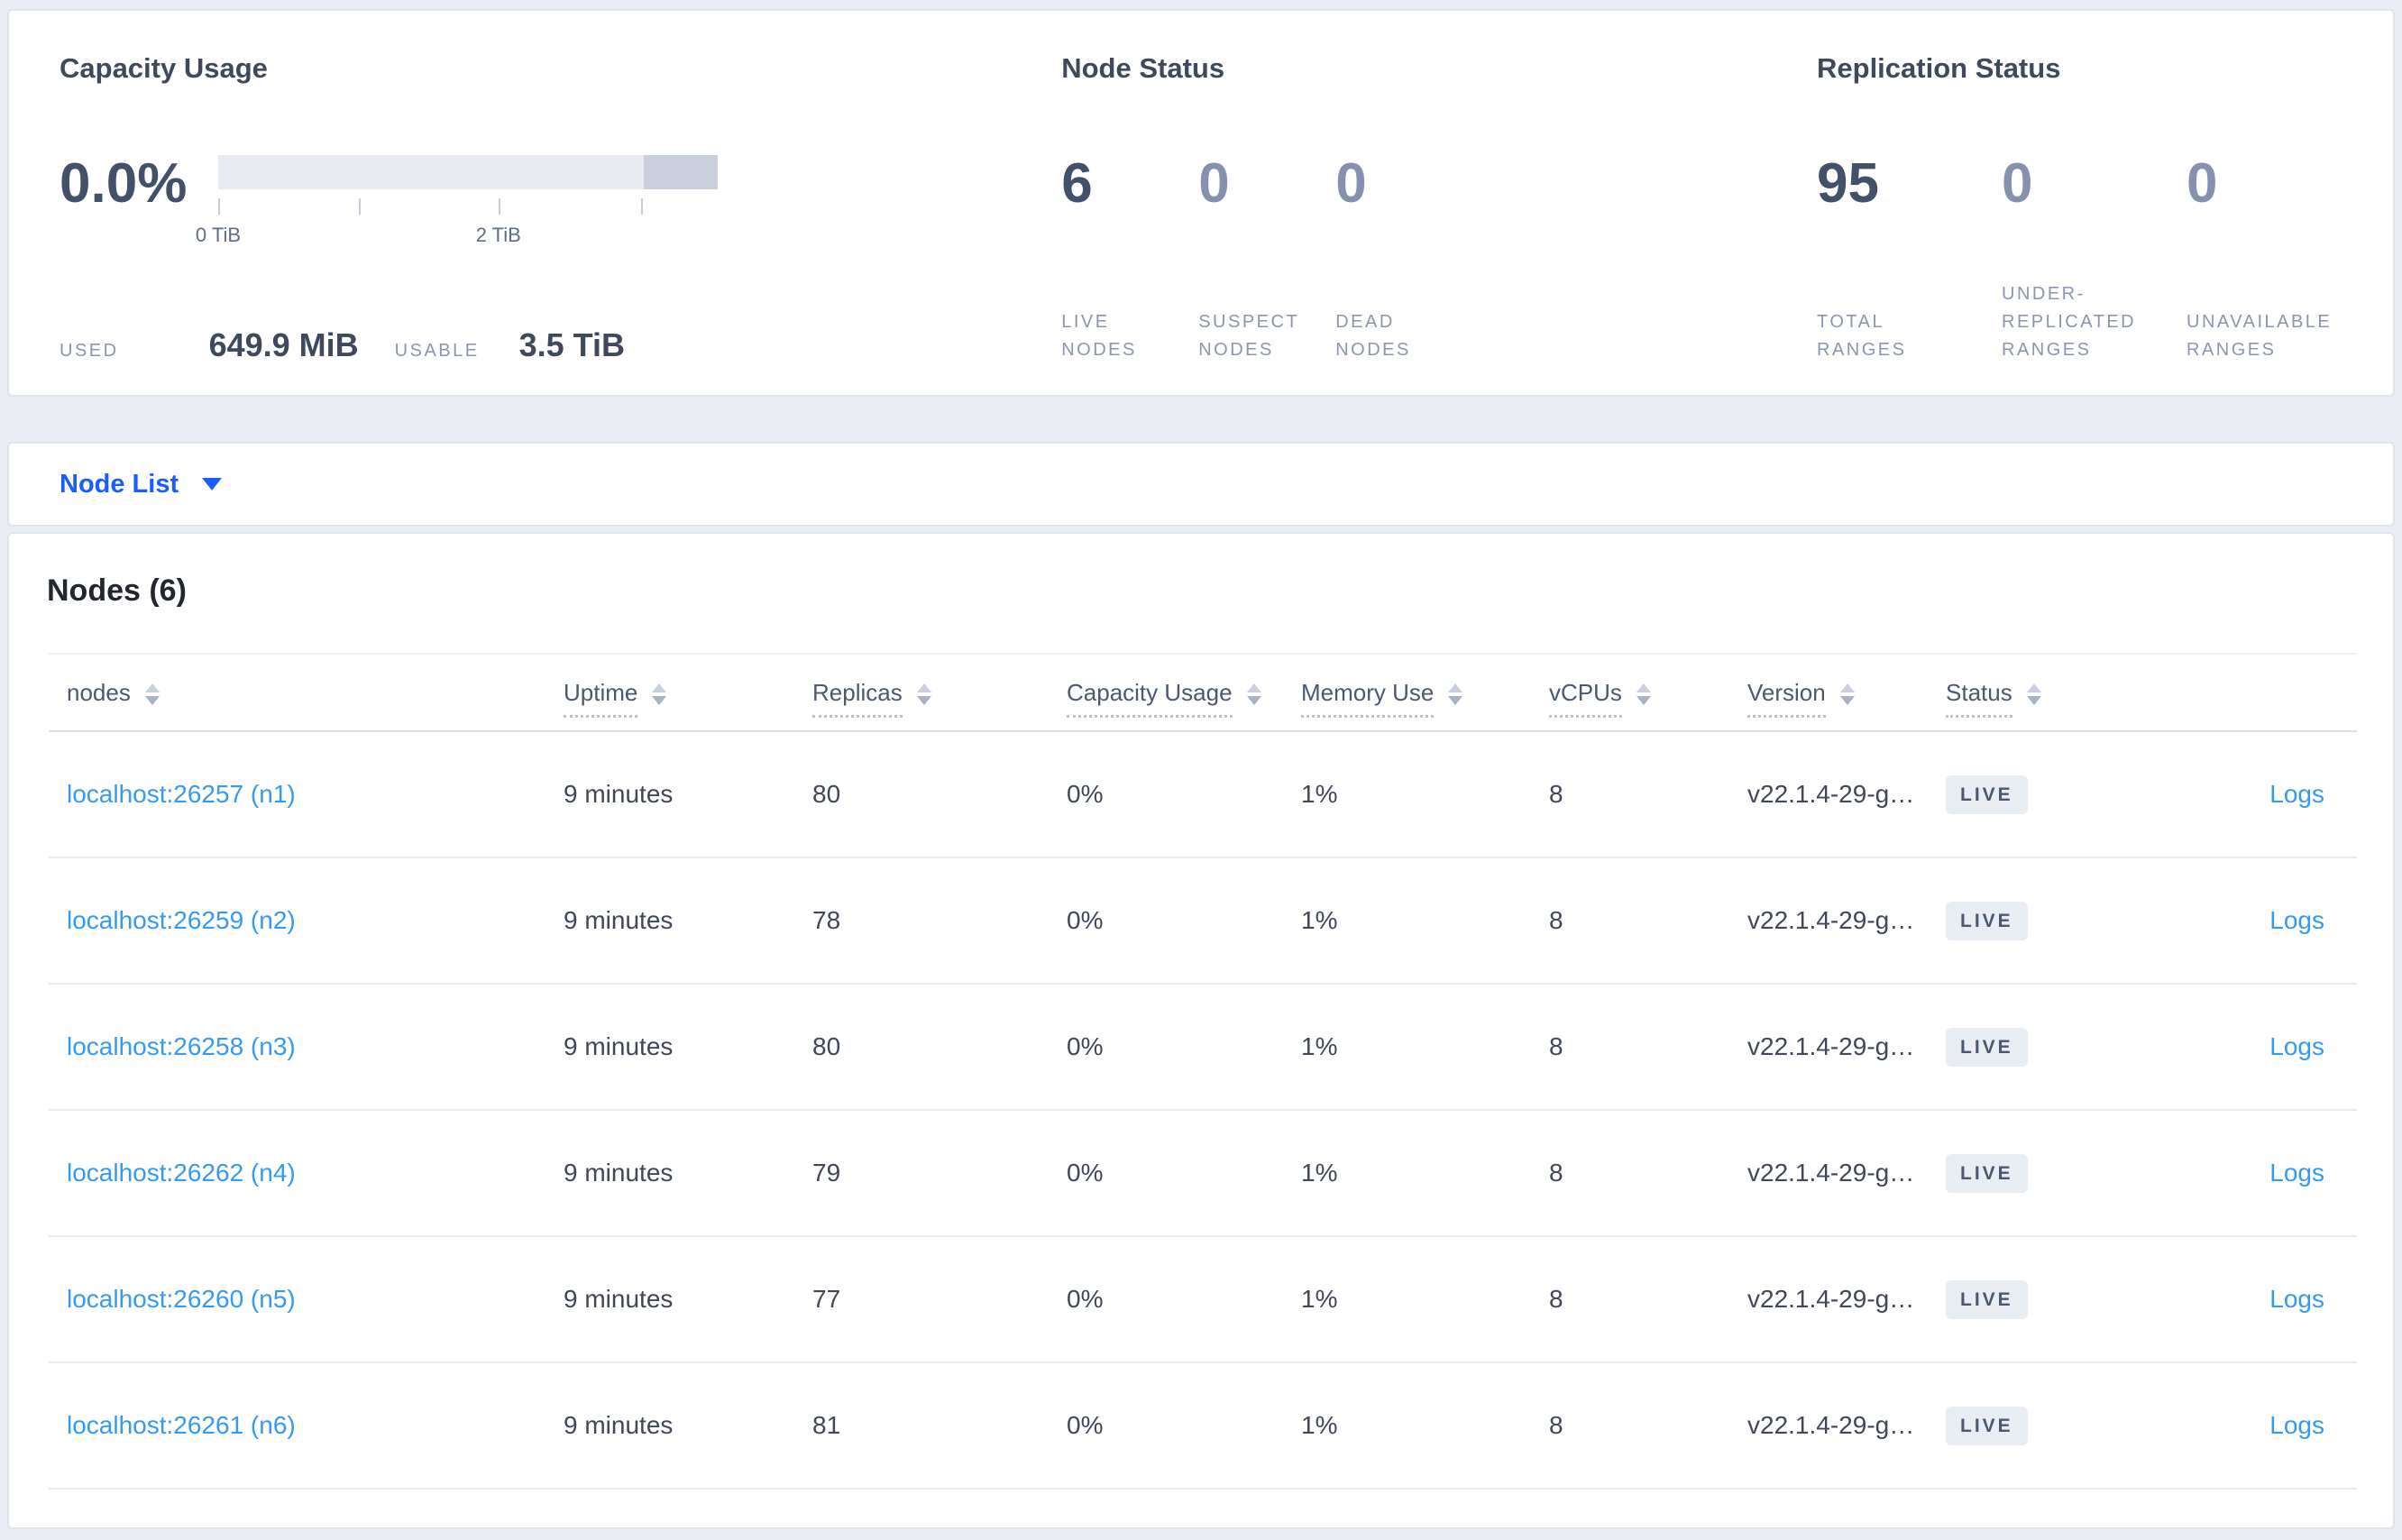  Describe the element at coordinates (826, 920) in the screenshot. I see `cell-value: 78` at that location.